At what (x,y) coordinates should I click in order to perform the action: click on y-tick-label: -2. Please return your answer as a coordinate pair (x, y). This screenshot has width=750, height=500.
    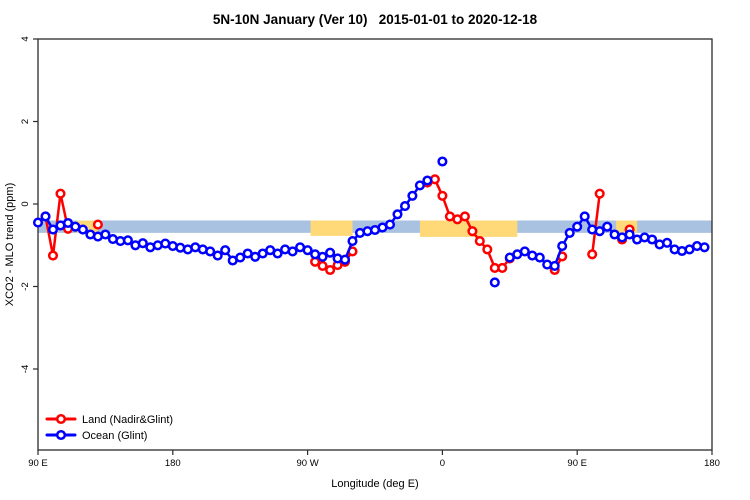
    Looking at the image, I should click on (25, 286).